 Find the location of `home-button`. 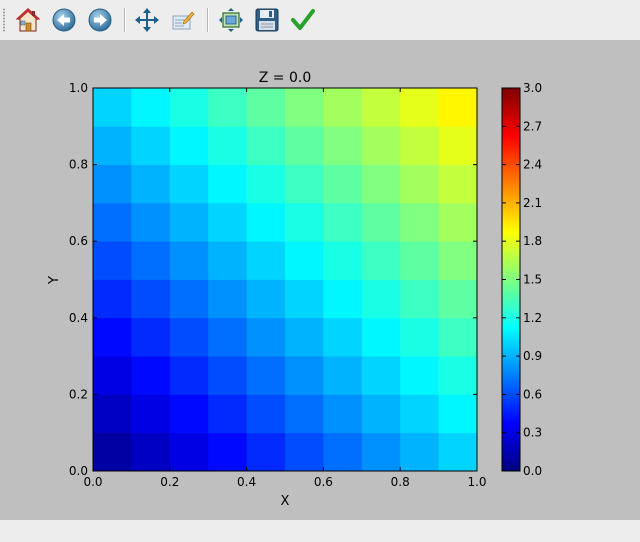

home-button is located at coordinates (28, 20).